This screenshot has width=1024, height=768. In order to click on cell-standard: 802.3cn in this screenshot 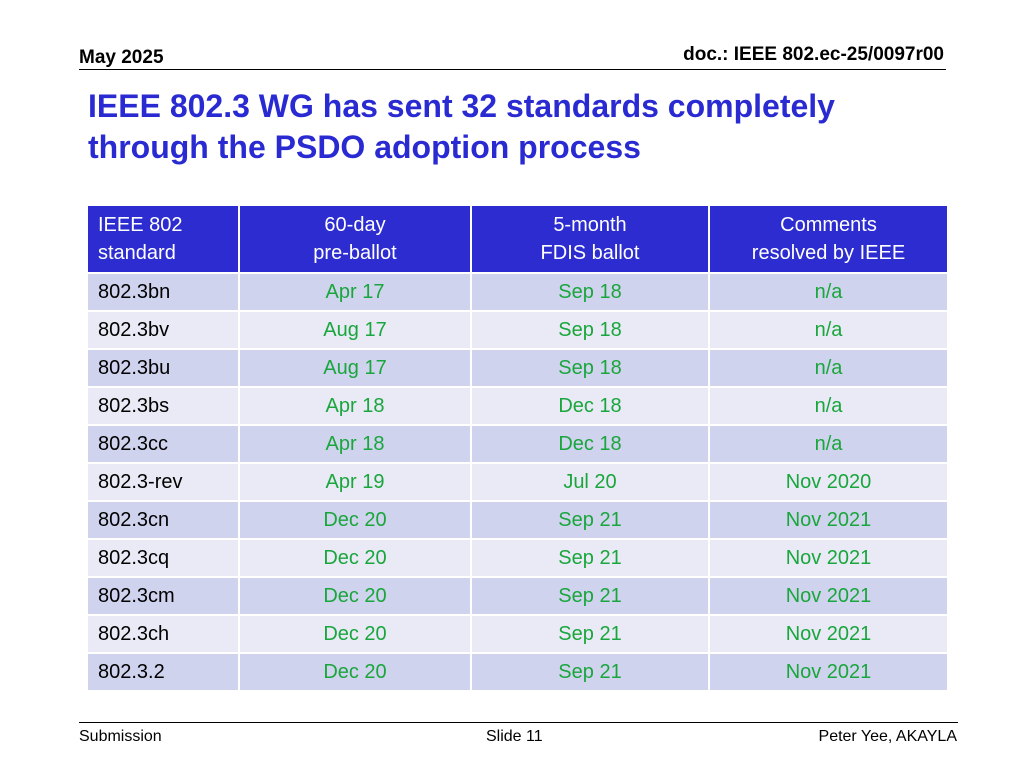, I will do `click(163, 520)`.